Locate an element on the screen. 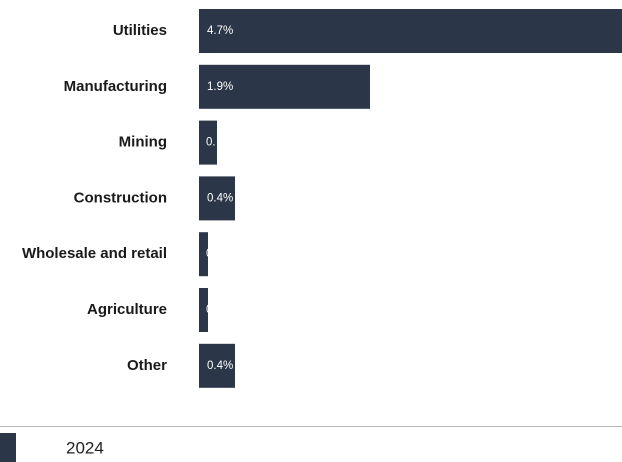 This screenshot has width=622, height=462. bar-other is located at coordinates (217, 365).